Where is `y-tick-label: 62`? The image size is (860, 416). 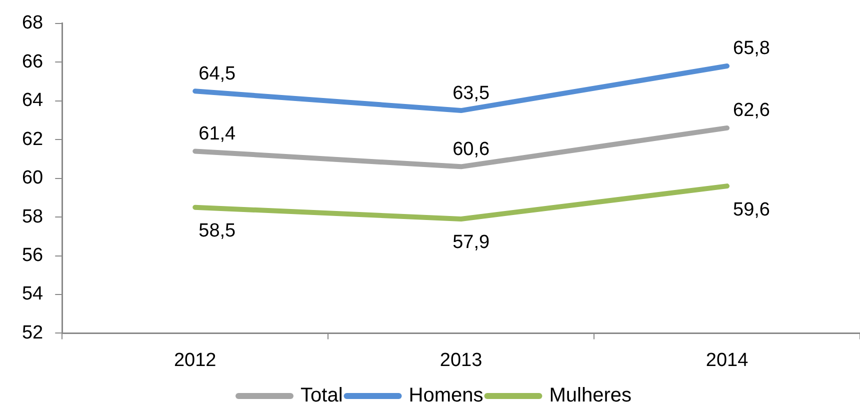 y-tick-label: 62 is located at coordinates (33, 139).